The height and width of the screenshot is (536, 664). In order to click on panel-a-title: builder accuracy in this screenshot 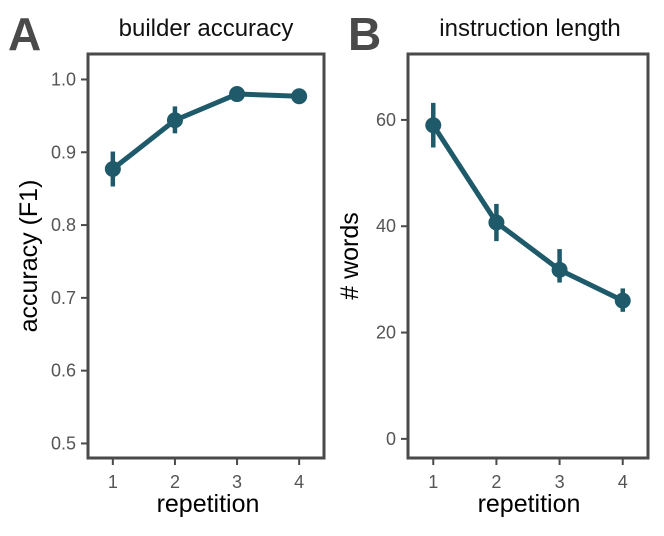, I will do `click(206, 28)`.